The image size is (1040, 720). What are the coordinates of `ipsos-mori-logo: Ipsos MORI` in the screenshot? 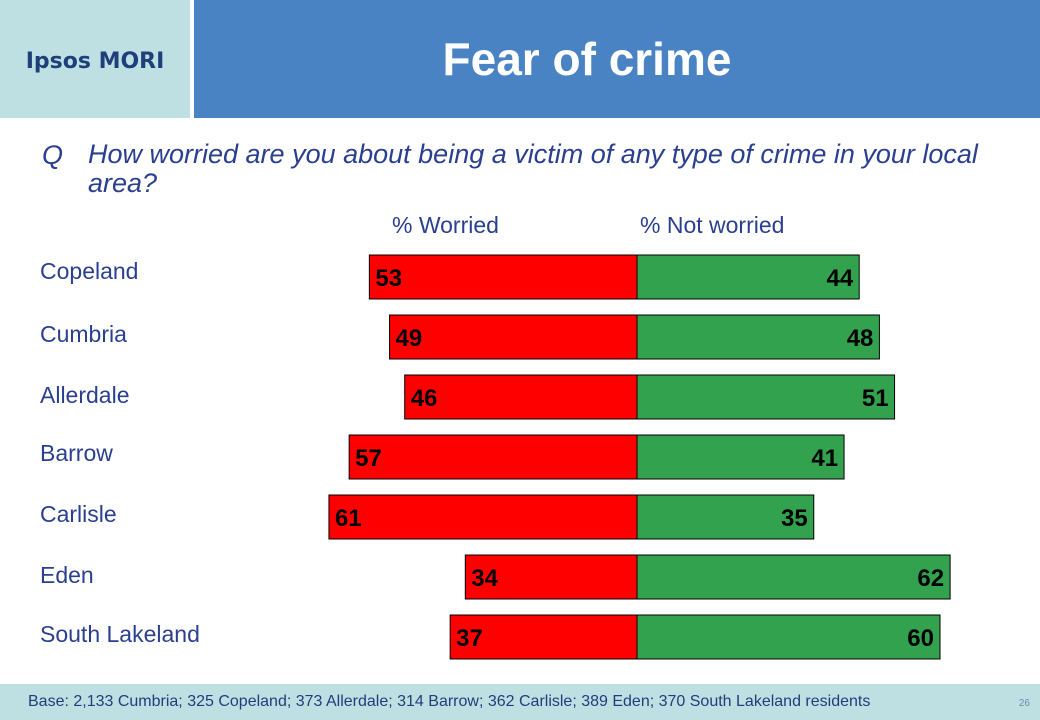 It's located at (95, 61).